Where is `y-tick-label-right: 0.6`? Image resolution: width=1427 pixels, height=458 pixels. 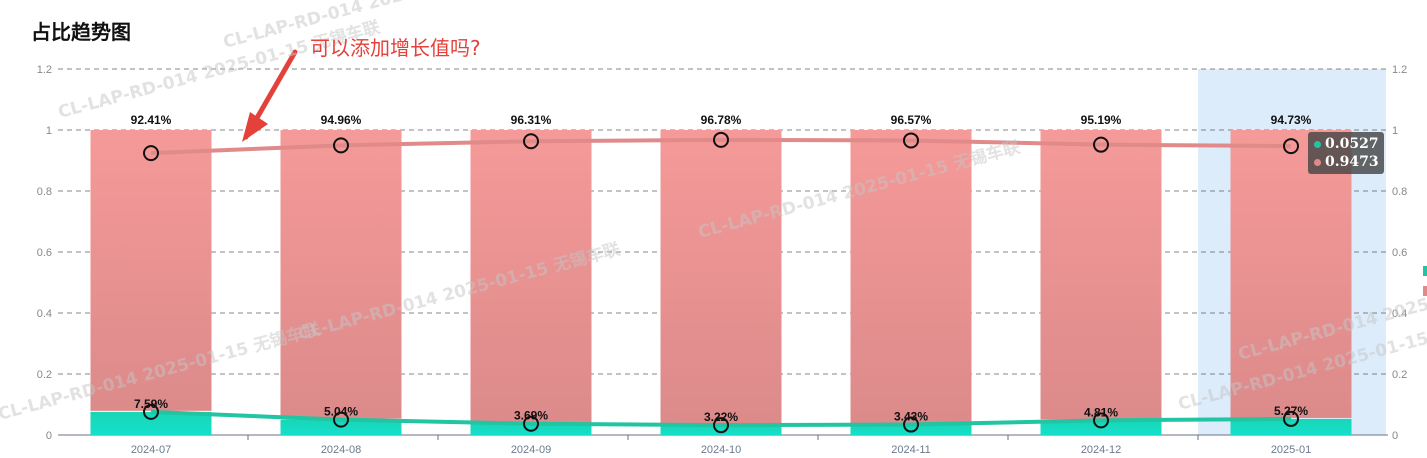
y-tick-label-right: 0.6 is located at coordinates (1399, 253).